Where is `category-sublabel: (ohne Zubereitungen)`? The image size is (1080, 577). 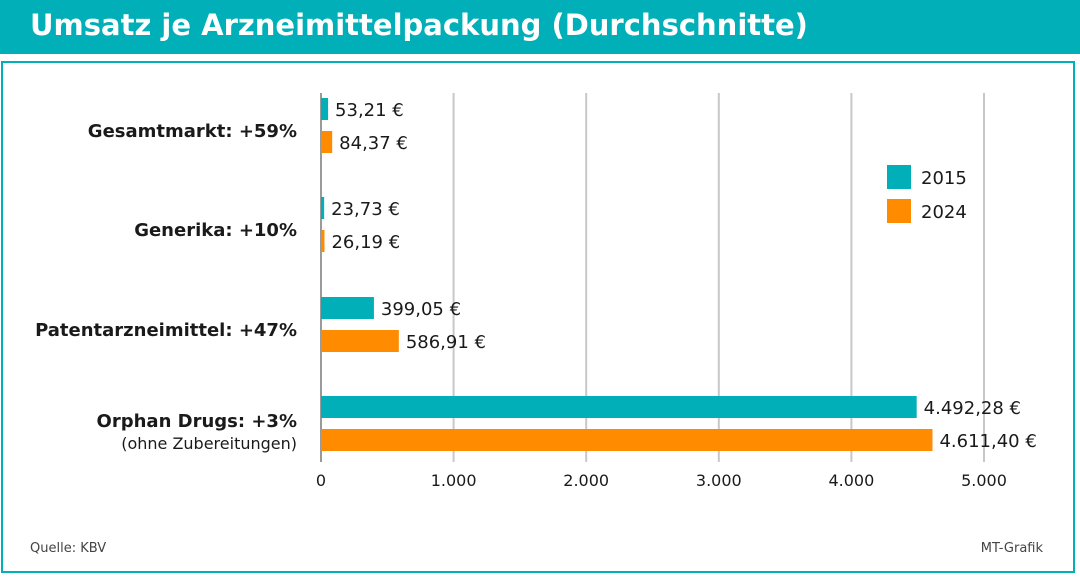
category-sublabel: (ohne Zubereitungen) is located at coordinates (209, 443).